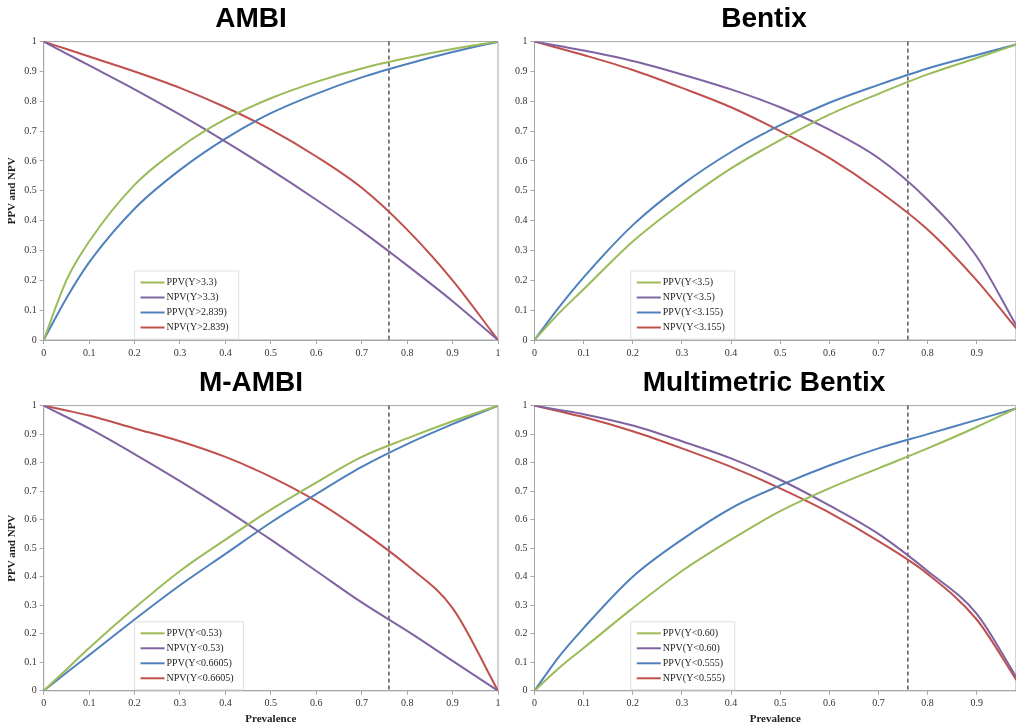 The image size is (1016, 728). I want to click on legend-label: NPV(Y<3.155), so click(693, 327).